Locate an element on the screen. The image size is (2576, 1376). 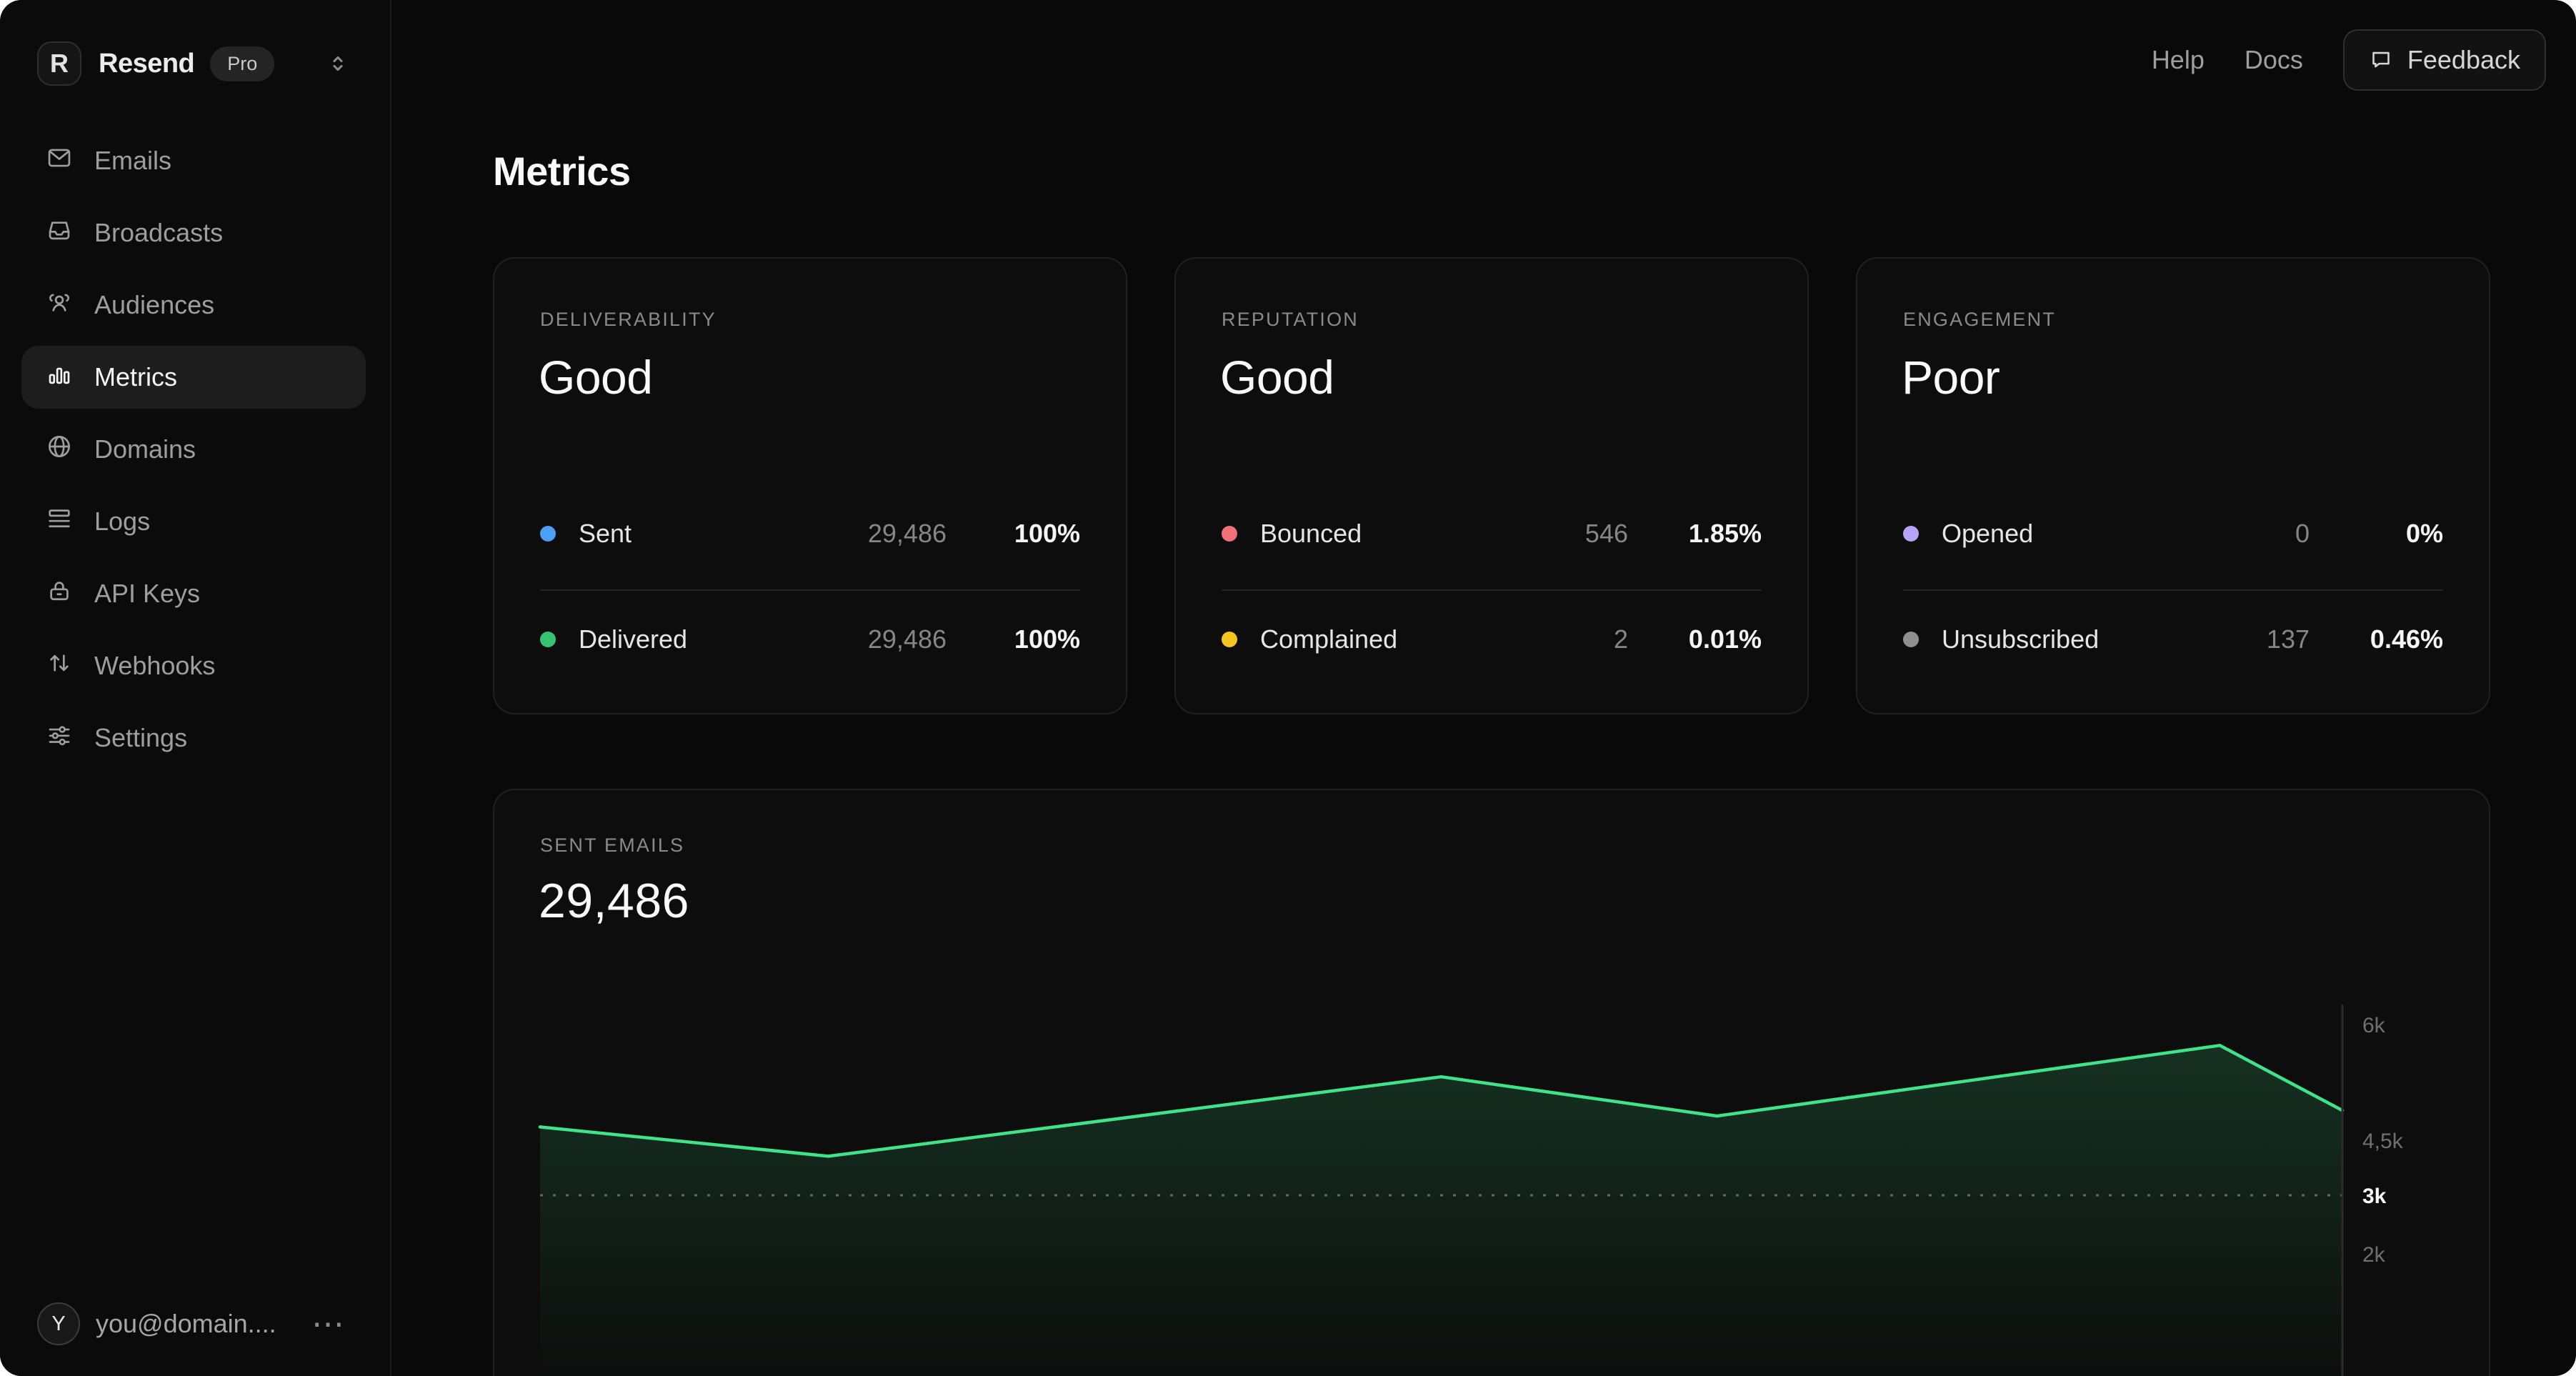
sent-emails-total: 29,486 is located at coordinates (614, 901).